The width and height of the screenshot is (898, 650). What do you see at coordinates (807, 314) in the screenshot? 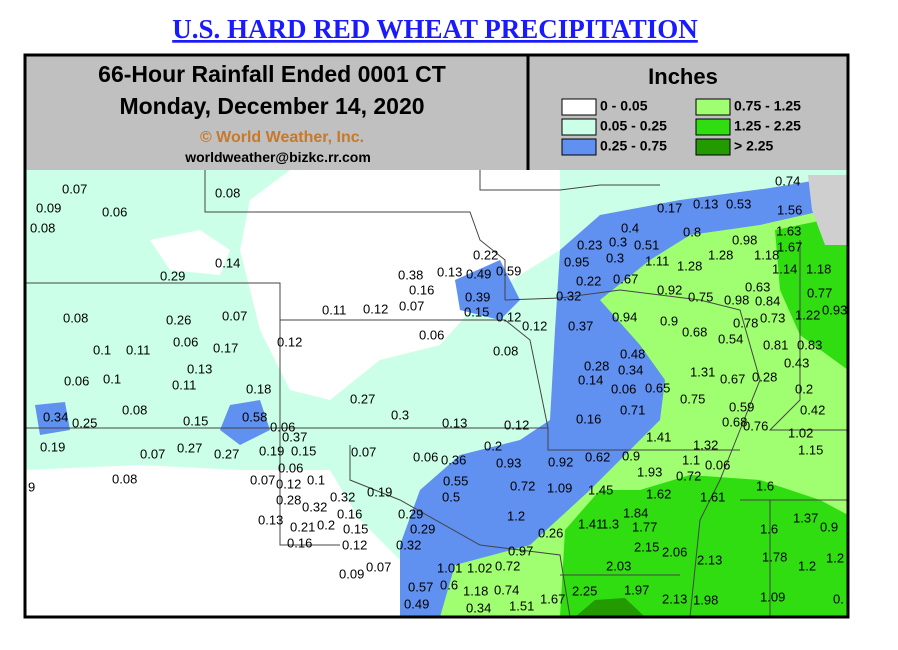
I see `rain-value: 1.22` at bounding box center [807, 314].